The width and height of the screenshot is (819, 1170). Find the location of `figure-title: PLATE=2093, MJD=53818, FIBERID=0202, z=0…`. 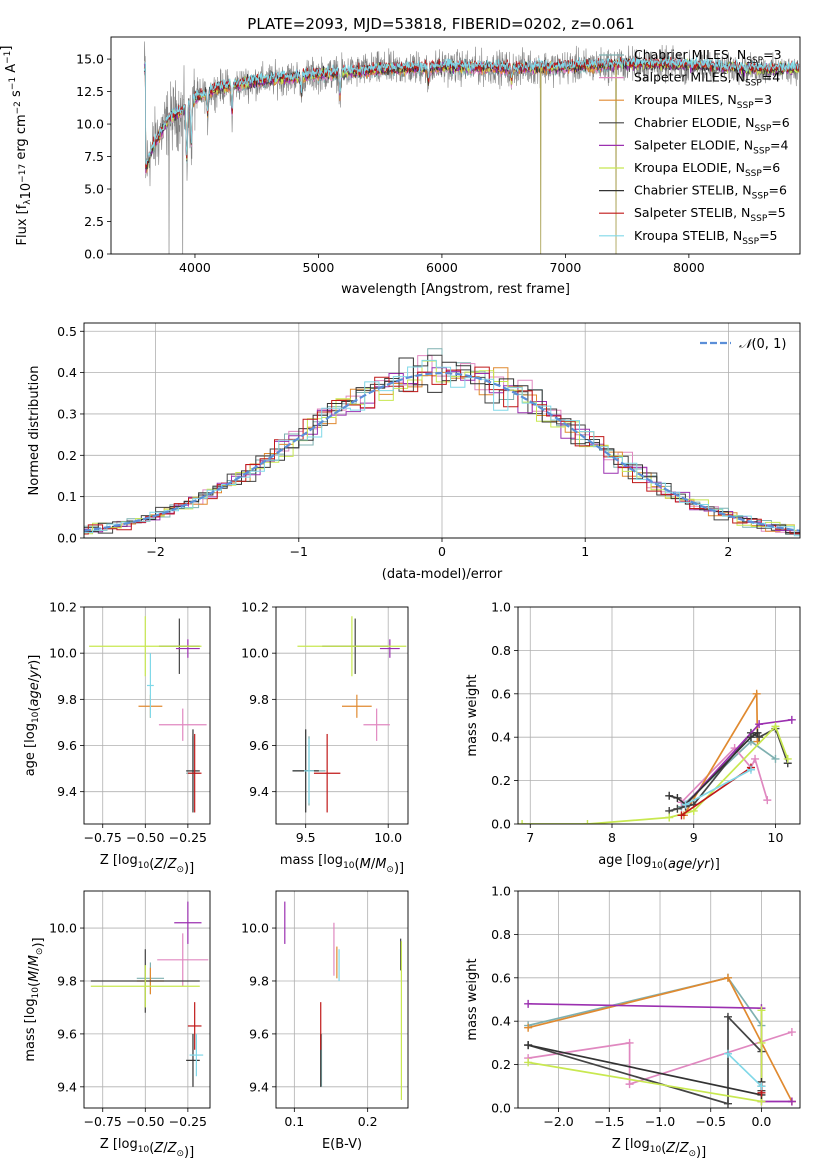

figure-title: PLATE=2093, MJD=53818, FIBERID=0202, z=0… is located at coordinates (440, 24).